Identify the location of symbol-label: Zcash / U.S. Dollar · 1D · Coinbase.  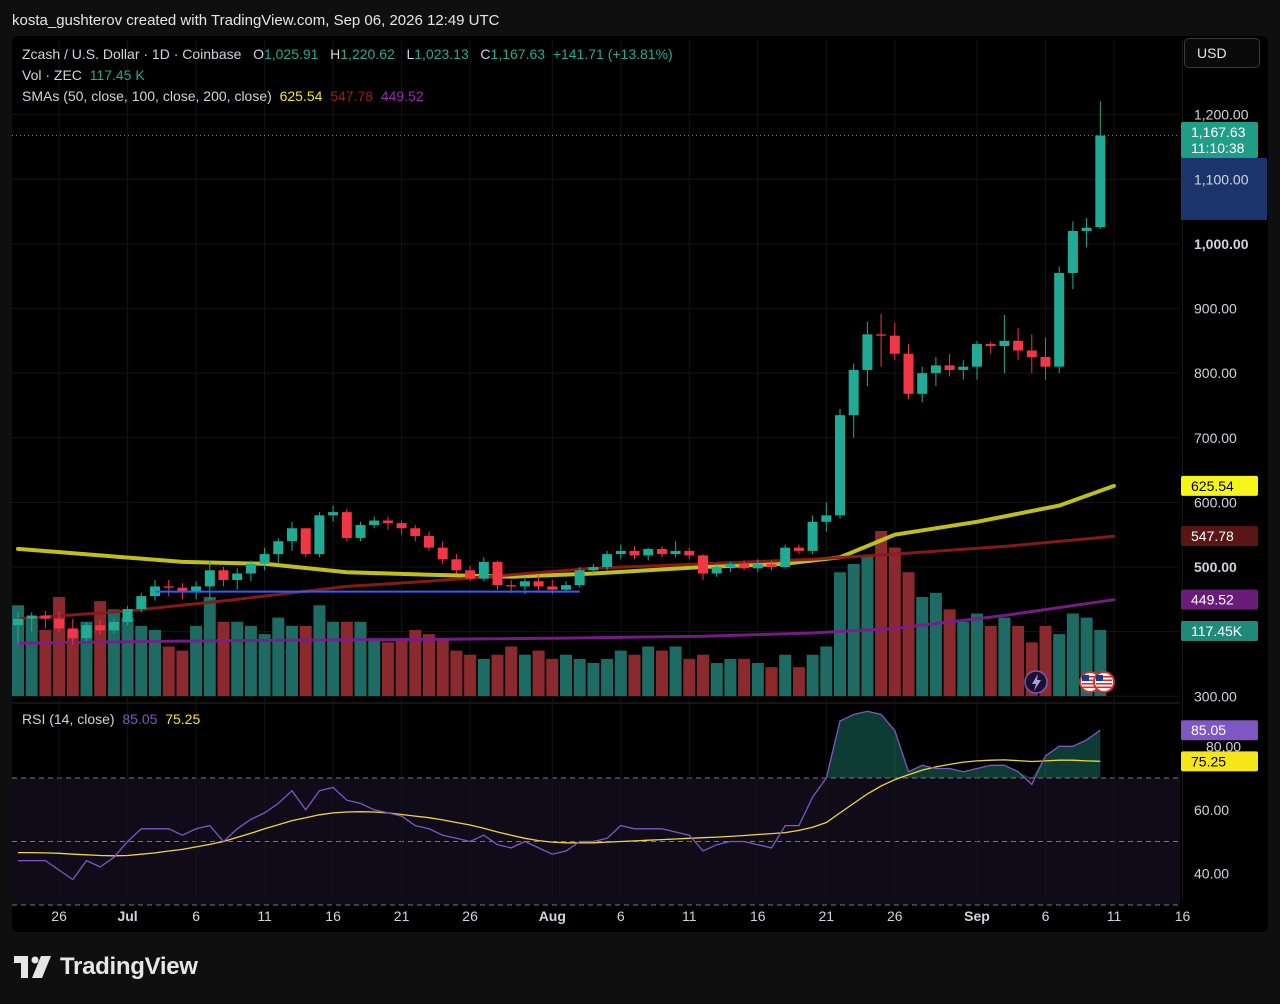
(132, 54).